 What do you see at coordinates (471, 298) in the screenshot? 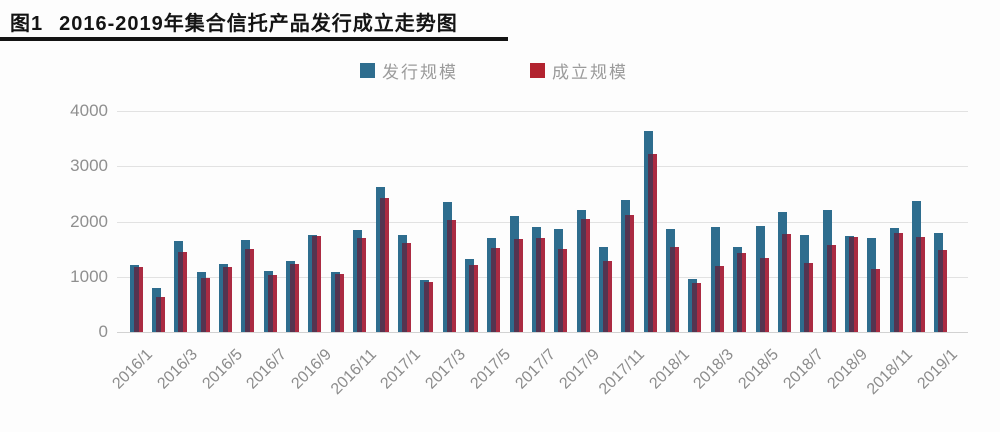
I see `overlap-shade-2017/4` at bounding box center [471, 298].